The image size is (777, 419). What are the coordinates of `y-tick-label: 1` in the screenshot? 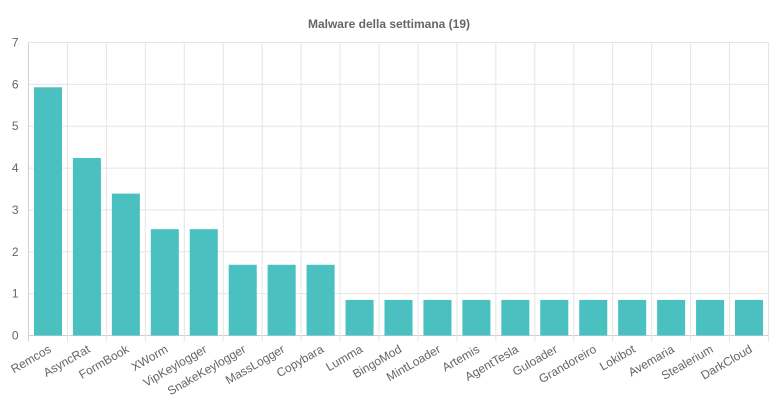 It's located at (15, 294).